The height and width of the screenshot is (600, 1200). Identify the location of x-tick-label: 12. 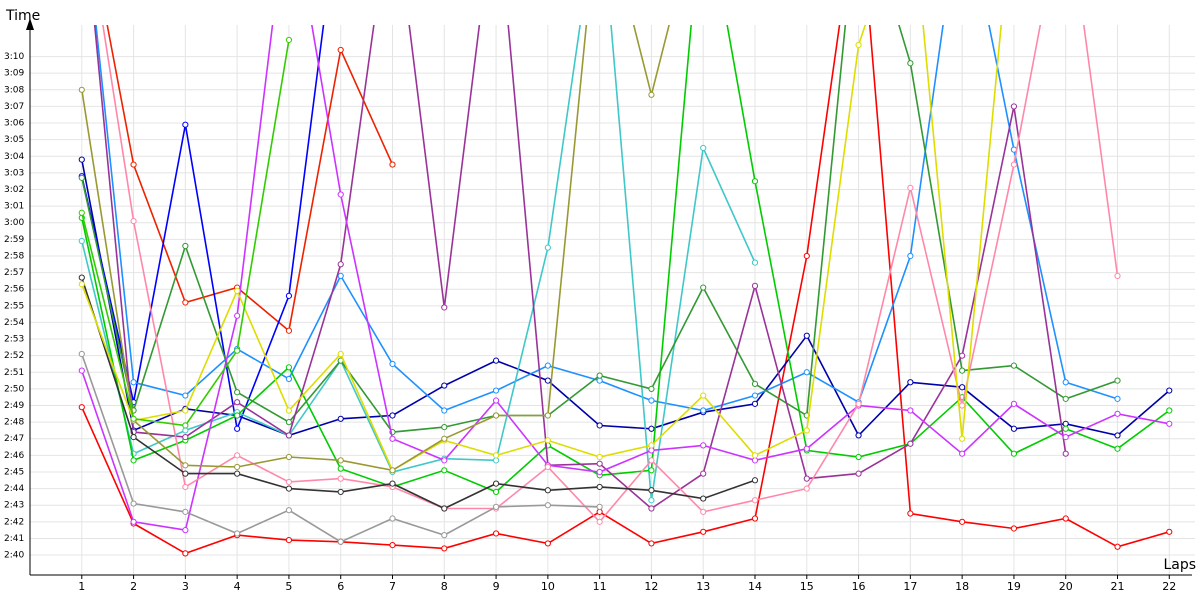
(651, 586).